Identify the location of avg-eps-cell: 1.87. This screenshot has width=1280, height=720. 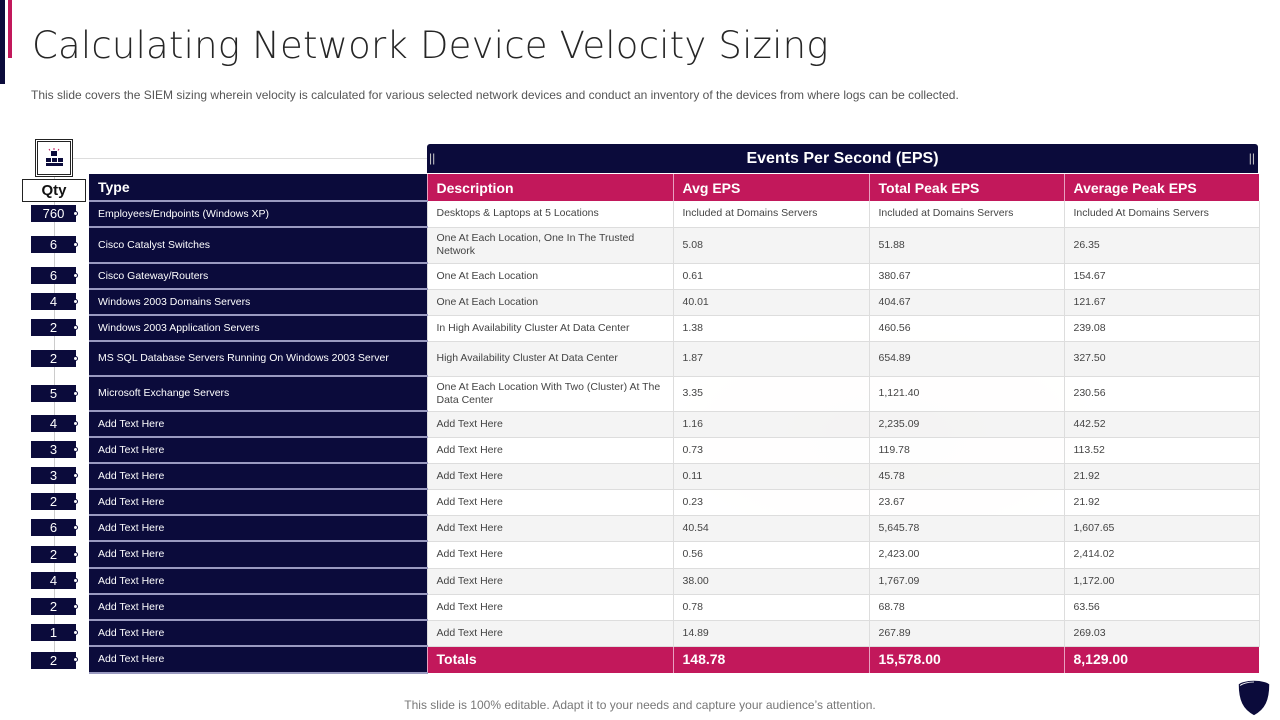
(770, 359).